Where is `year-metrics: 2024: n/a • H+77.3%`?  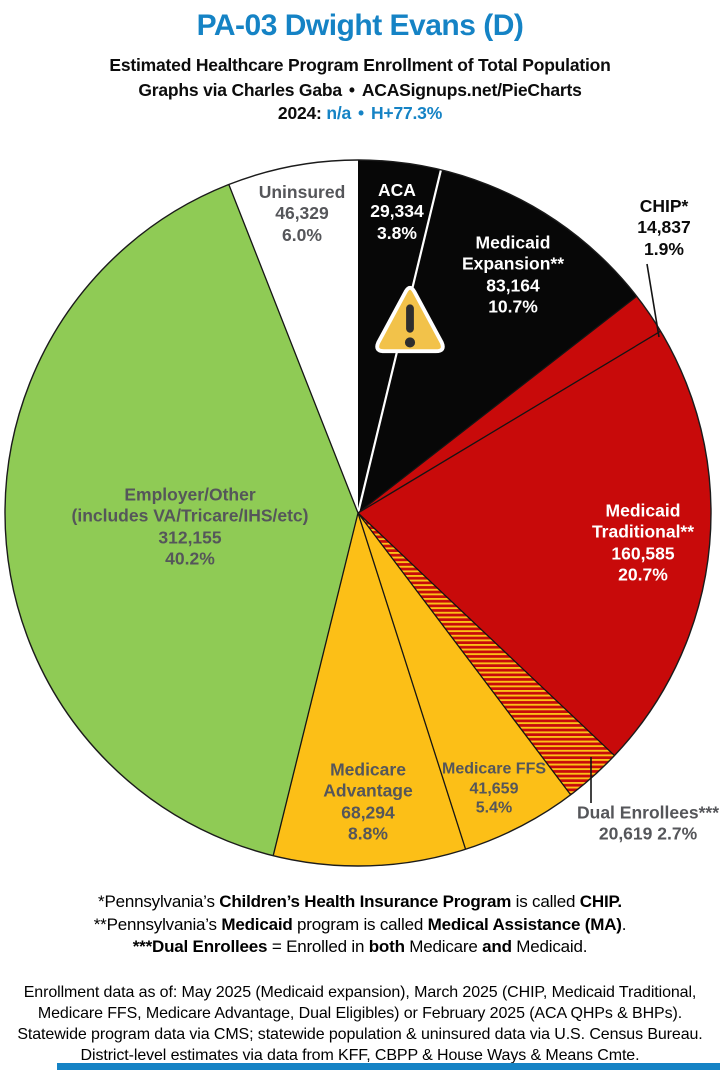 year-metrics: 2024: n/a • H+77.3% is located at coordinates (360, 113).